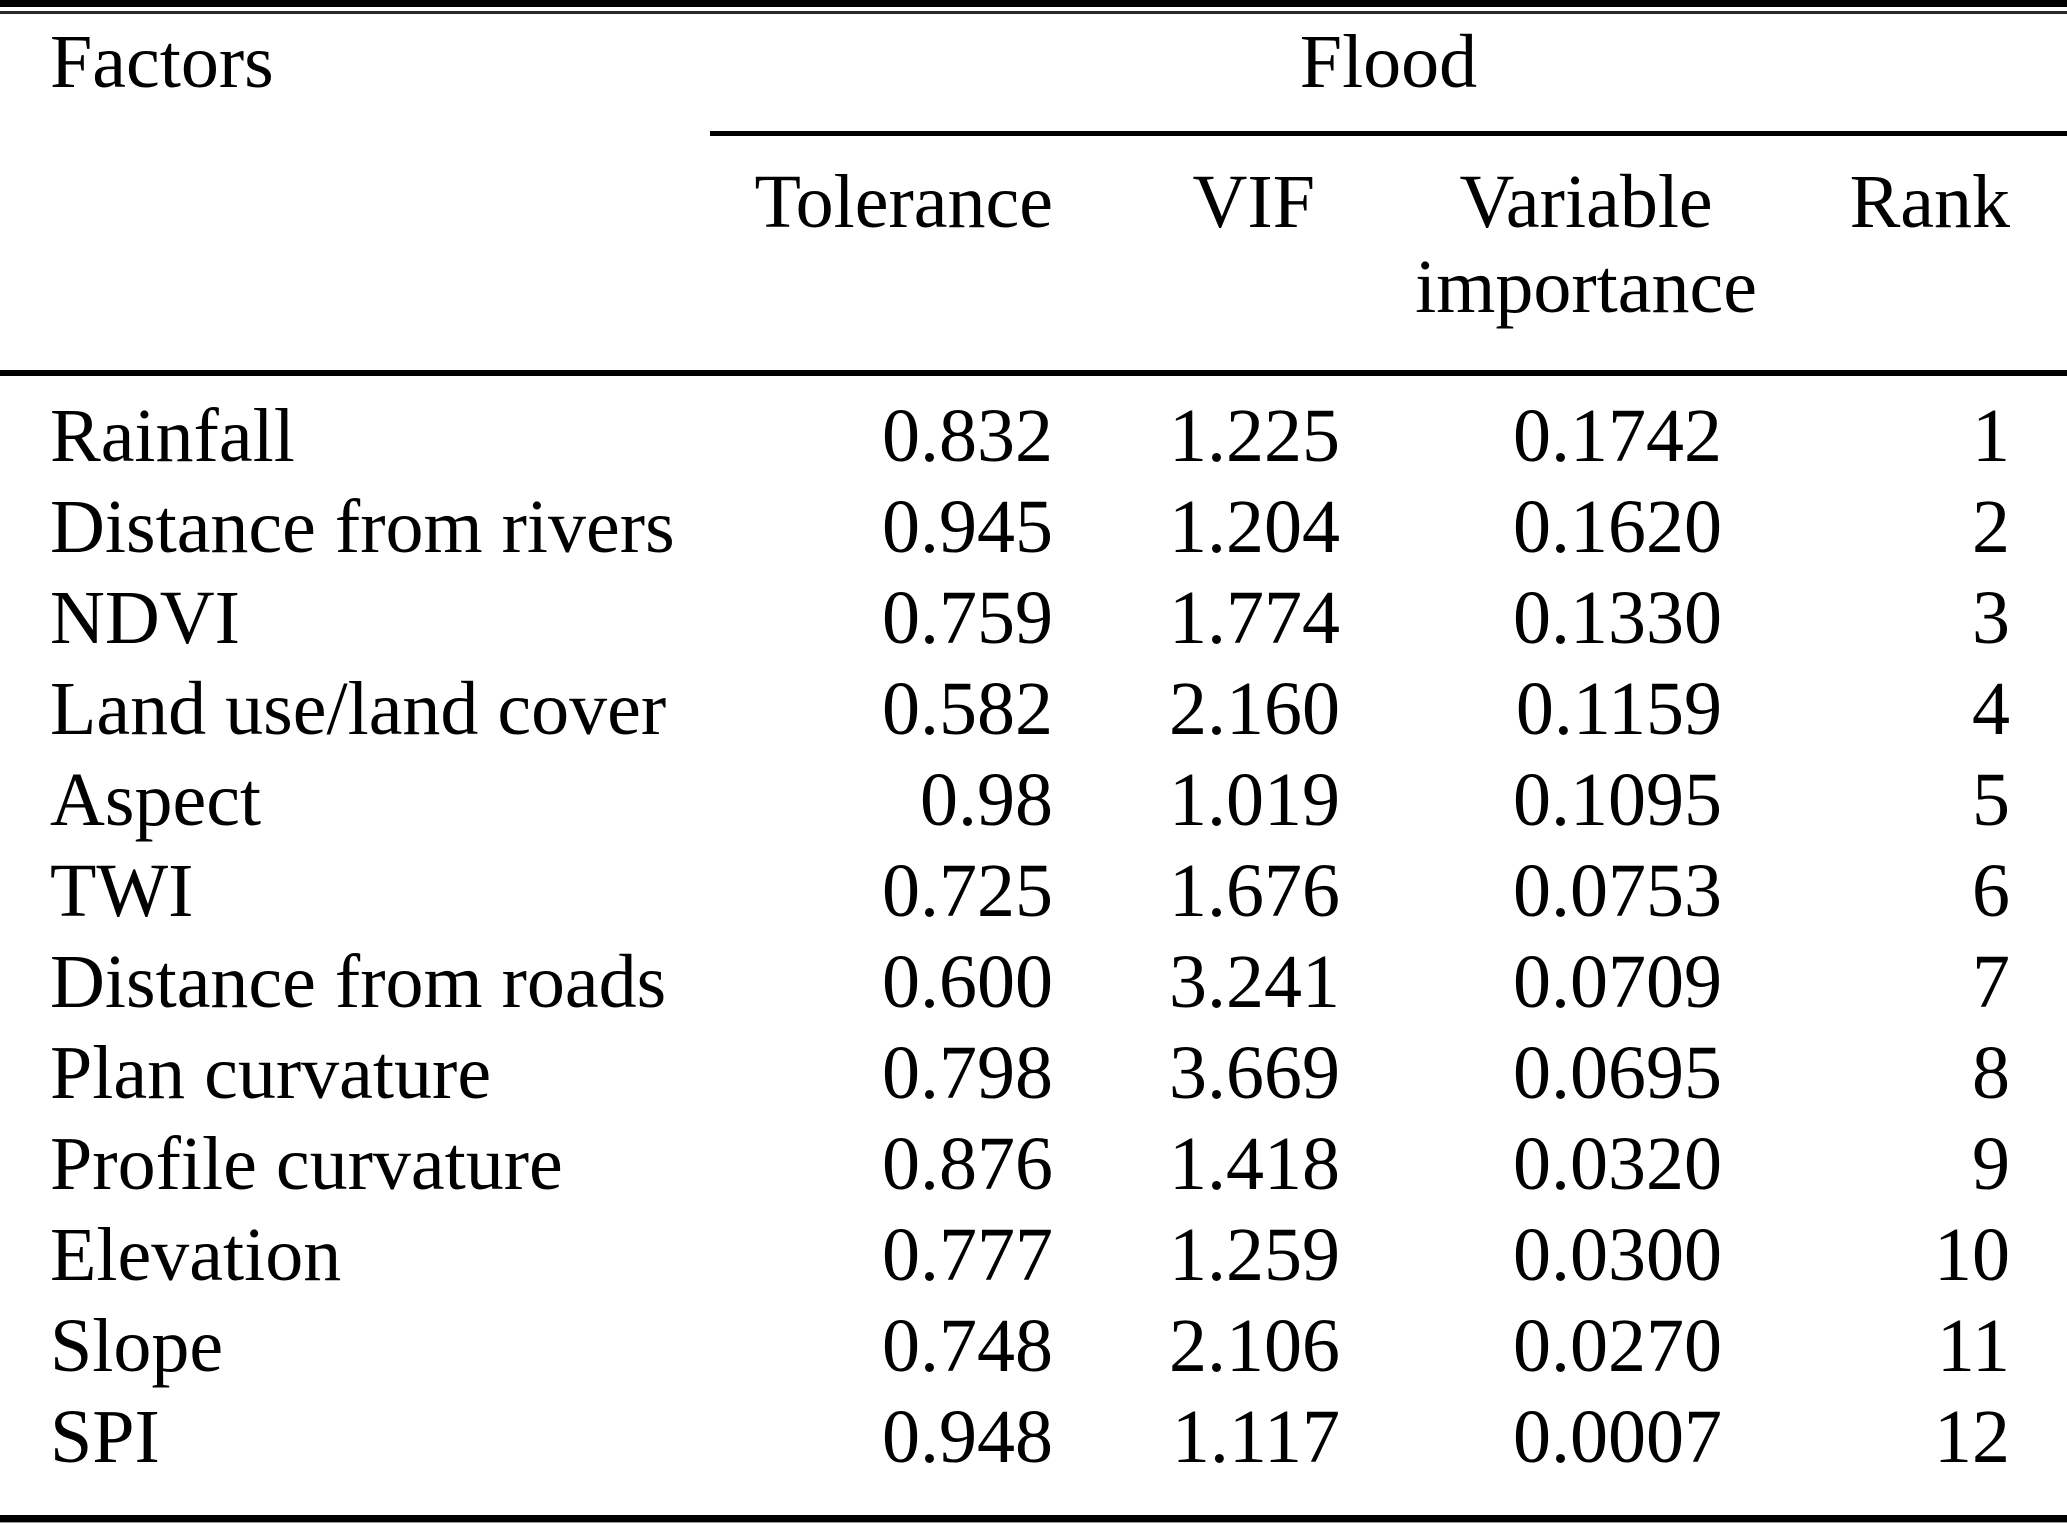  Describe the element at coordinates (1254, 982) in the screenshot. I see `vif-cell: 3.241` at that location.